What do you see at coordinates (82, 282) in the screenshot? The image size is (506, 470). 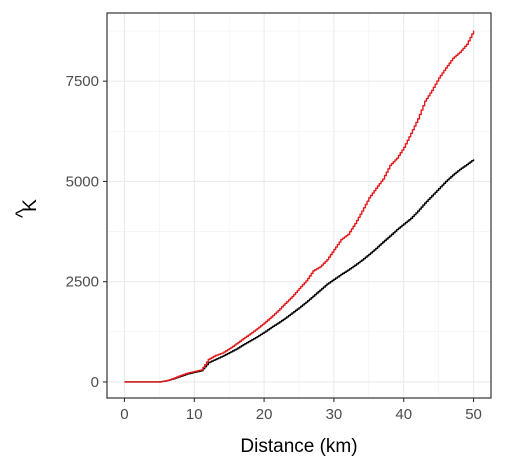 I see `y-tick-label: 2500` at bounding box center [82, 282].